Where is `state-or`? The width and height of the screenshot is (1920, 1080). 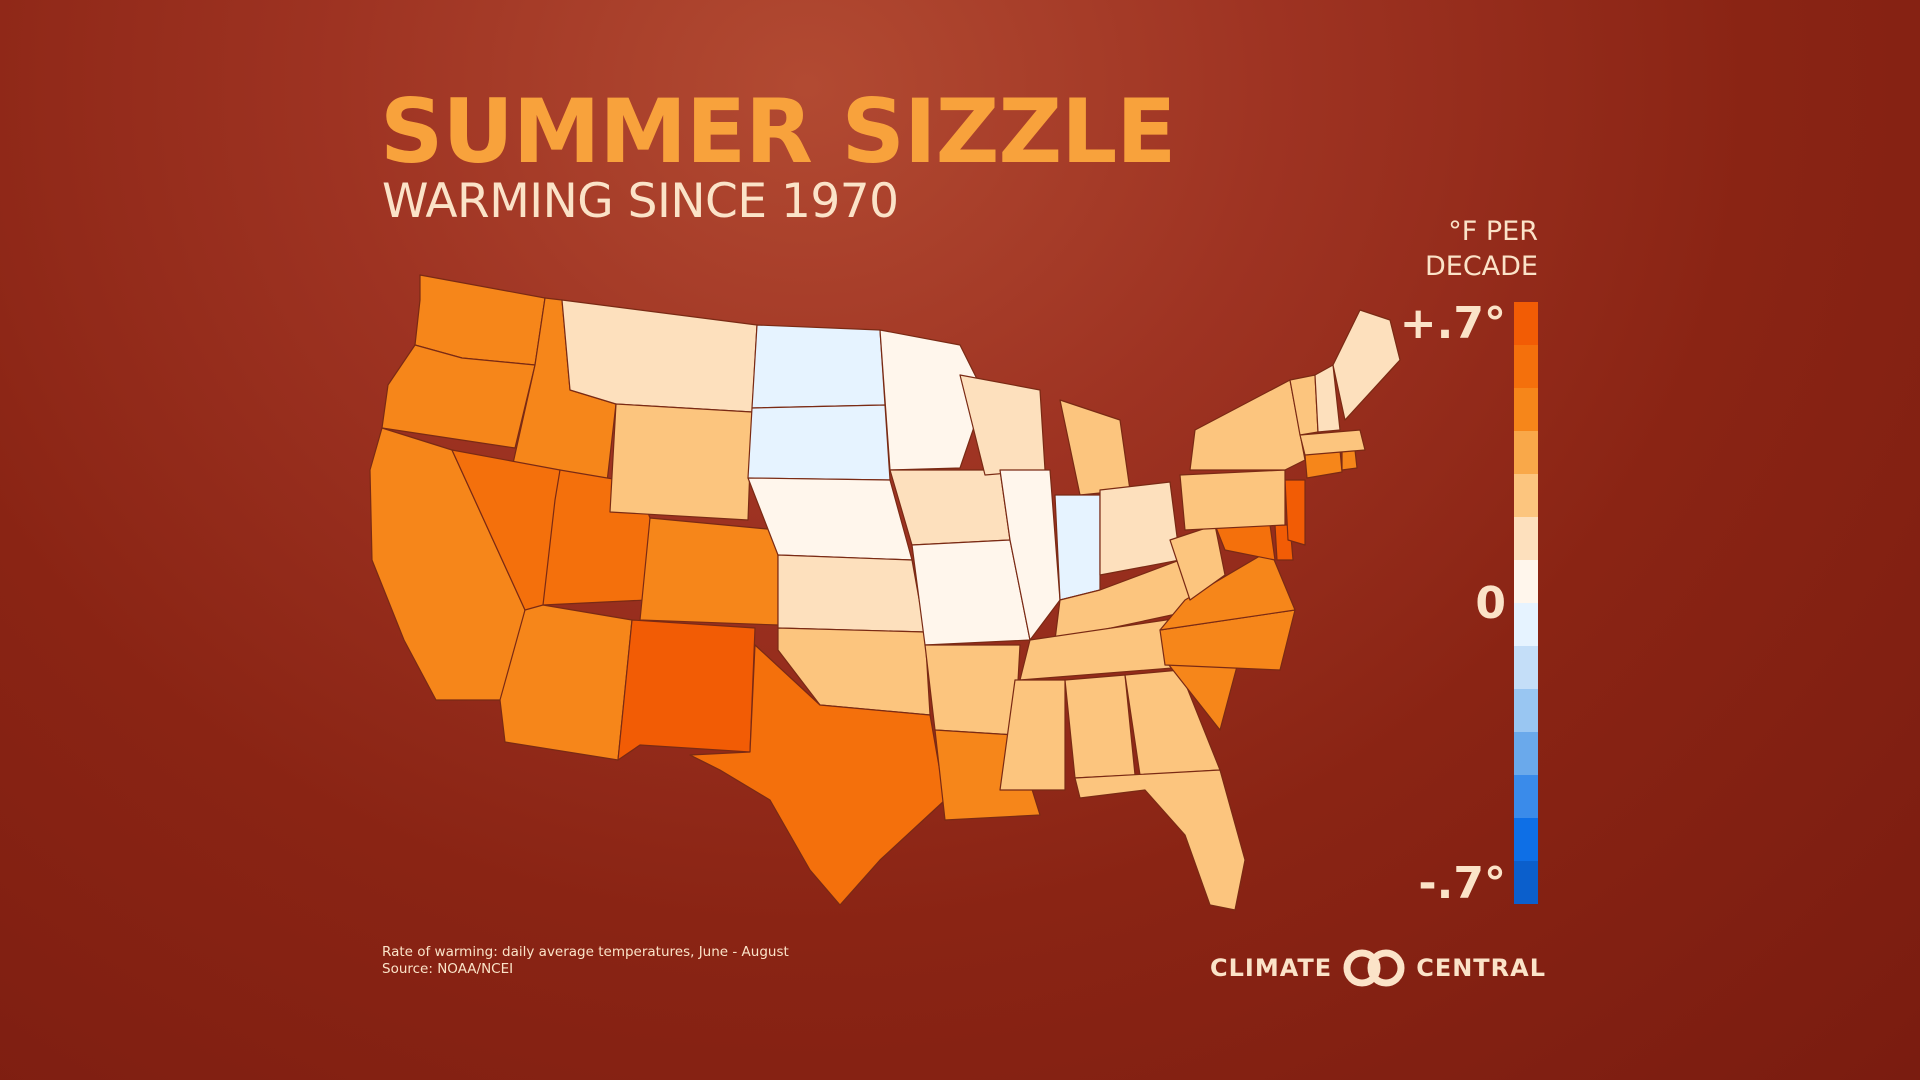
state-or is located at coordinates (458, 396).